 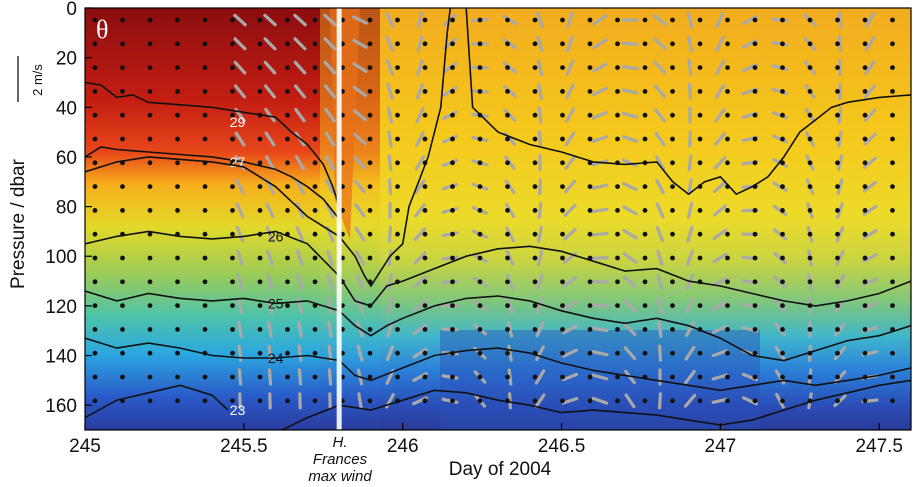 I want to click on isotherm-label: 29, so click(x=238, y=122).